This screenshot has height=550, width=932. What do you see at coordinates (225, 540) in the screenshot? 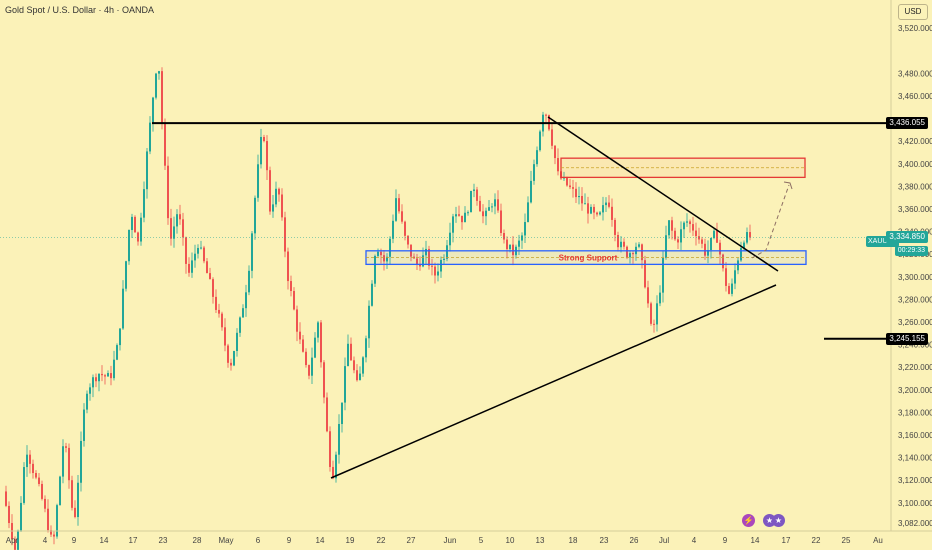
I see `time-tick-label: May` at bounding box center [225, 540].